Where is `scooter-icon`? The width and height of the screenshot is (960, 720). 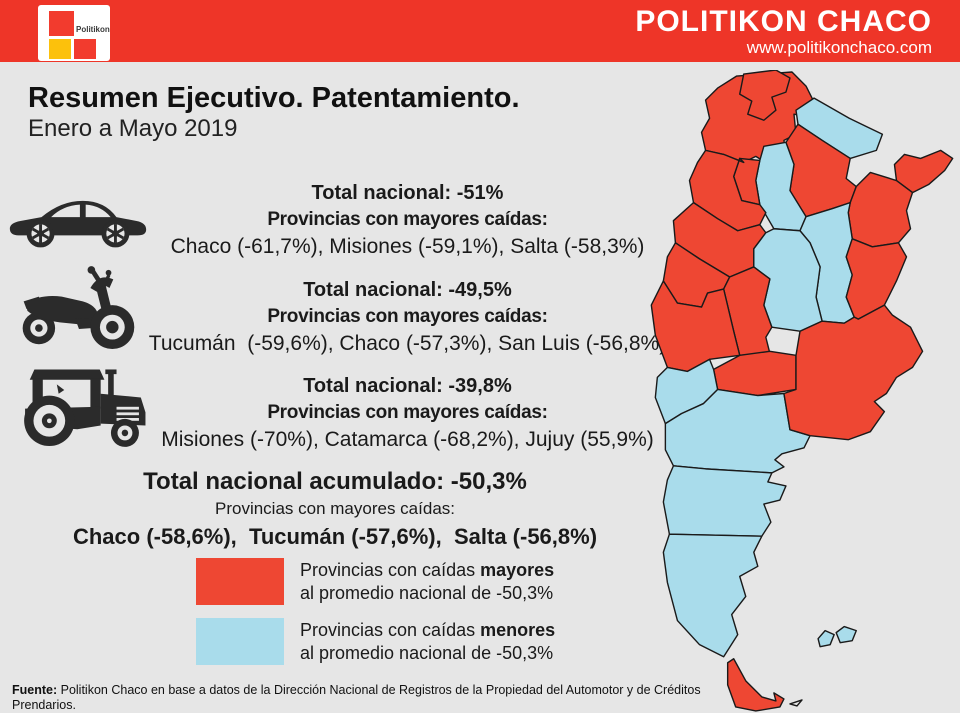
scooter-icon is located at coordinates (78, 308).